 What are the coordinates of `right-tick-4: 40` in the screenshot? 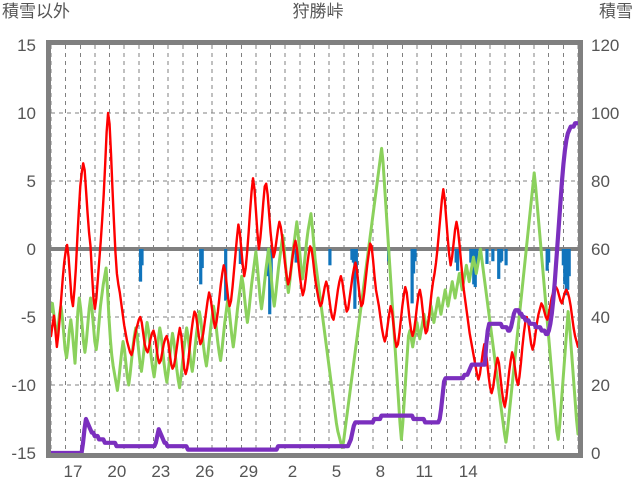 It's located at (600, 317).